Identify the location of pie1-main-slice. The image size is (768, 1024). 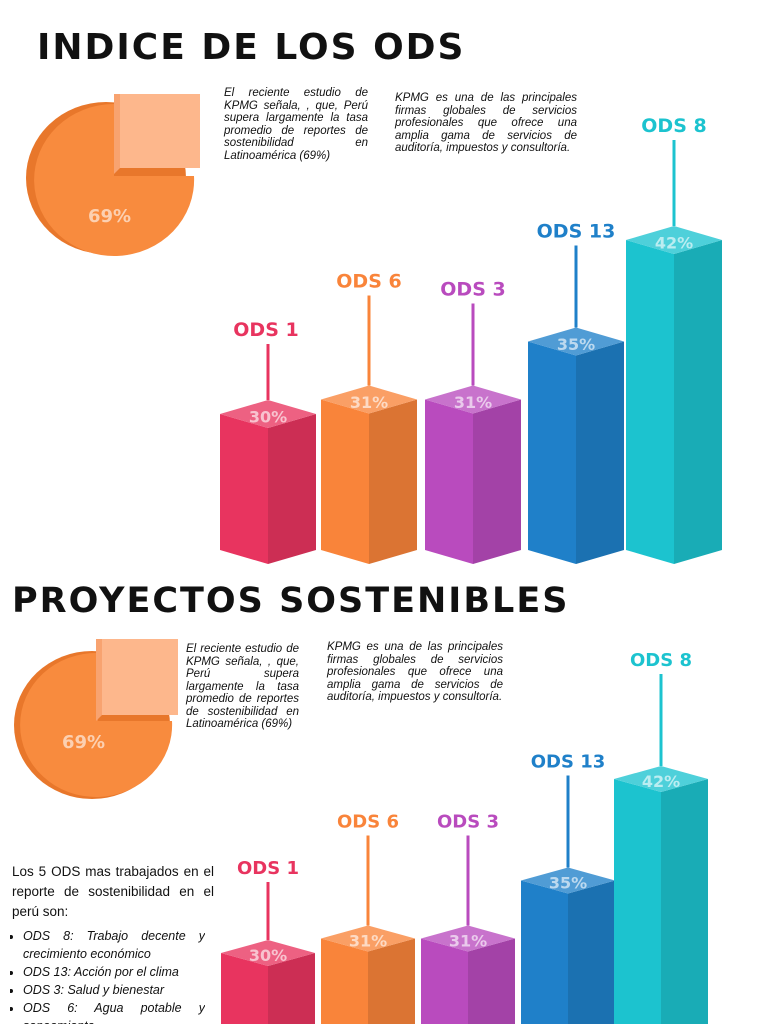
(114, 180).